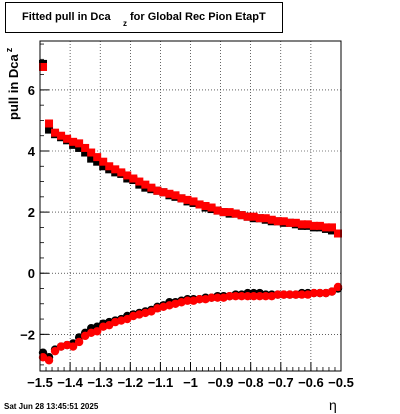 Image resolution: width=400 pixels, height=414 pixels. I want to click on x-tick-label: −0.9, so click(221, 382).